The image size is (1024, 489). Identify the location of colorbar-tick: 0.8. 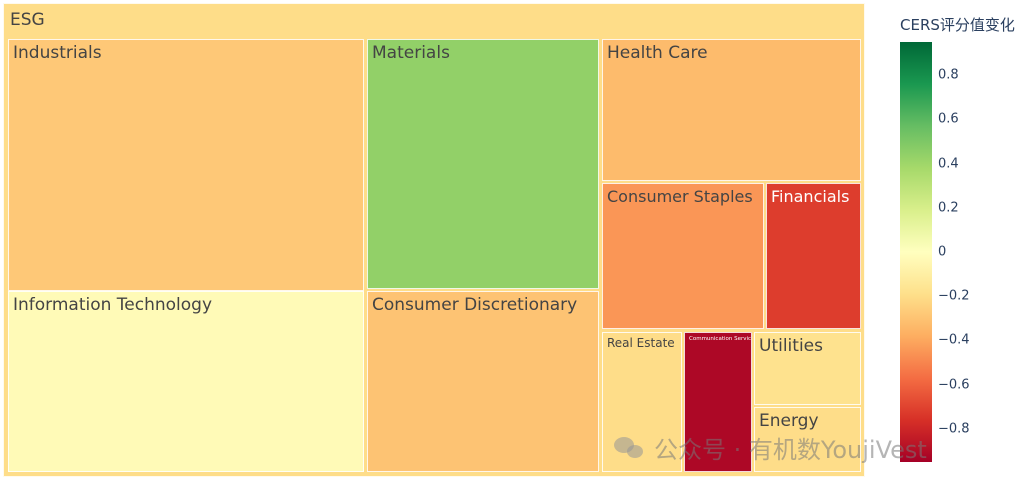
(948, 75).